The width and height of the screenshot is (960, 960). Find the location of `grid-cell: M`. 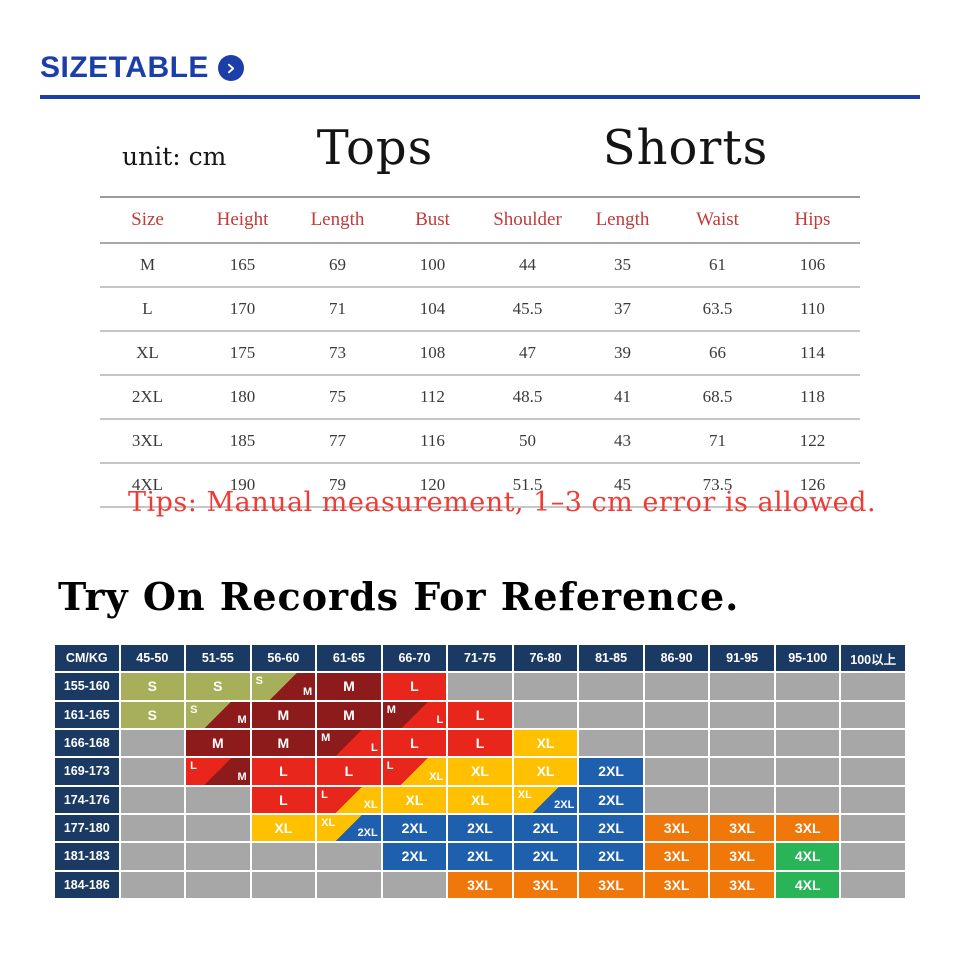

grid-cell: M is located at coordinates (349, 714).